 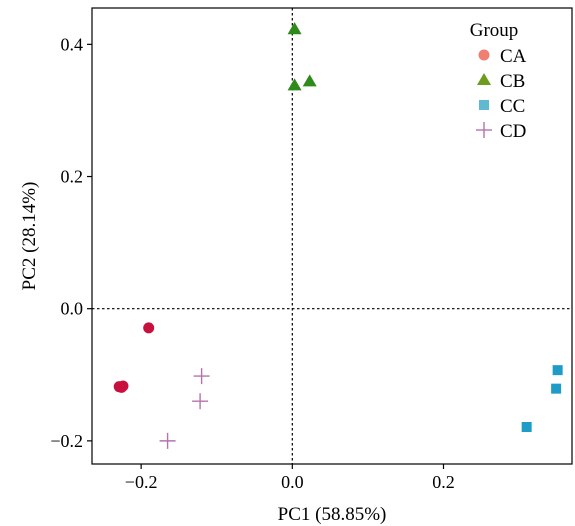 What do you see at coordinates (29, 236) in the screenshot?
I see `y-axis-label: PC2 (28.14%)` at bounding box center [29, 236].